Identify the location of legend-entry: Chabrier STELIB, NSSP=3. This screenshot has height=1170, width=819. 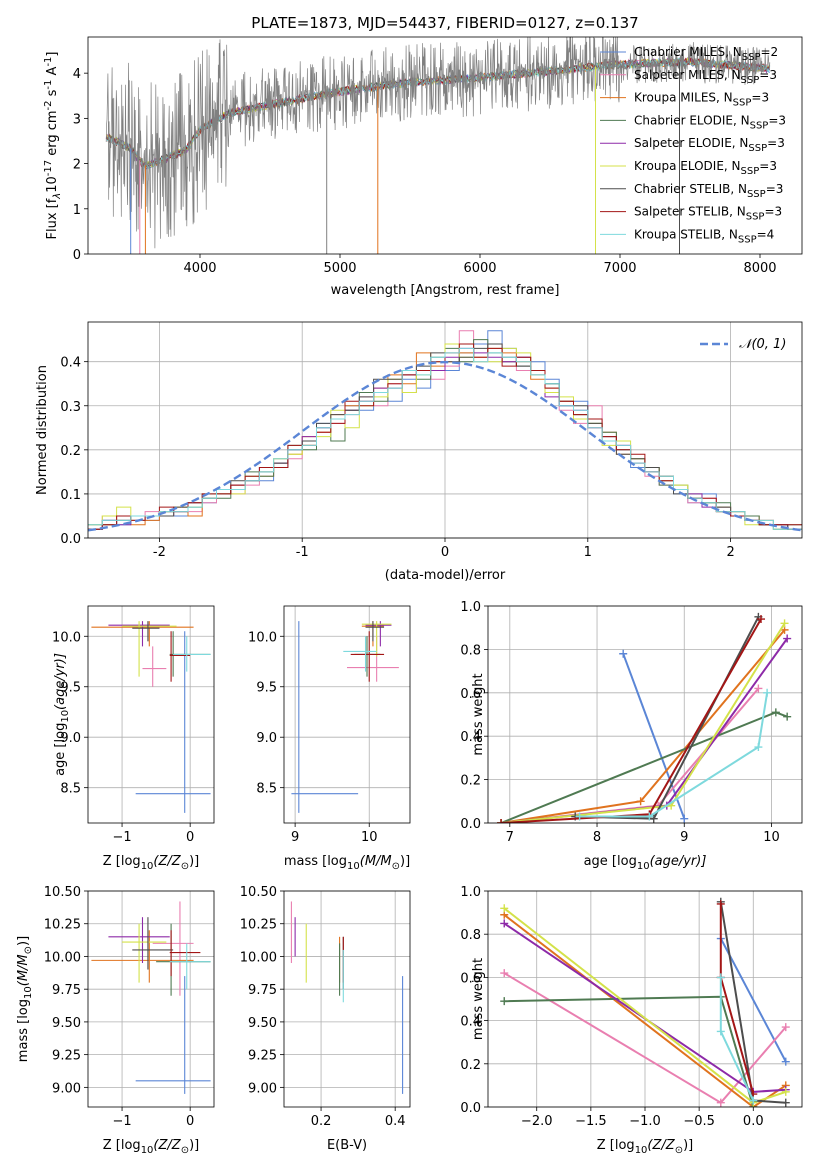
(708, 191).